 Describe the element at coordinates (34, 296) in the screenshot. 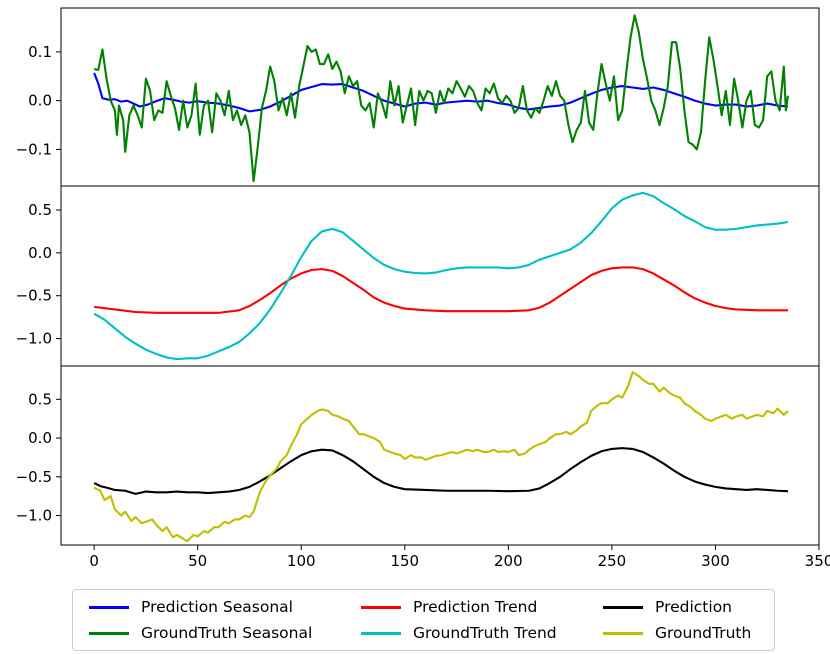

I see `y-tick-label-middle: −0.5` at that location.